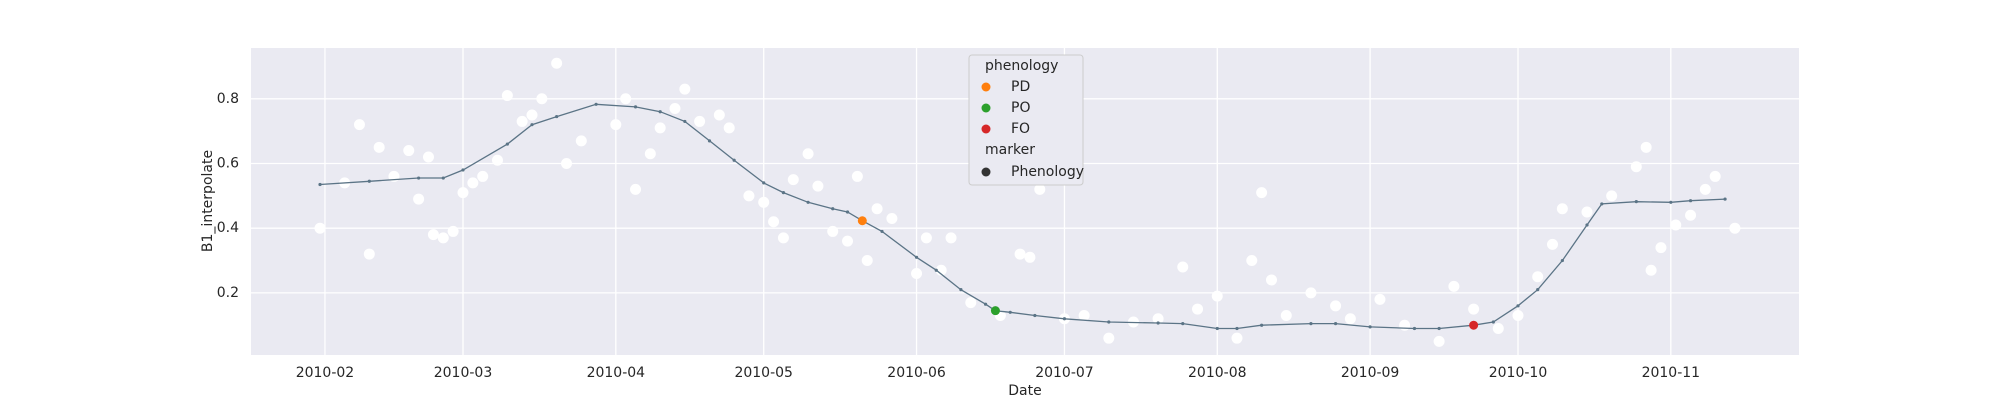 Image resolution: width=2000 pixels, height=400 pixels. What do you see at coordinates (1064, 373) in the screenshot?
I see `x-tick-label: 2010-07` at bounding box center [1064, 373].